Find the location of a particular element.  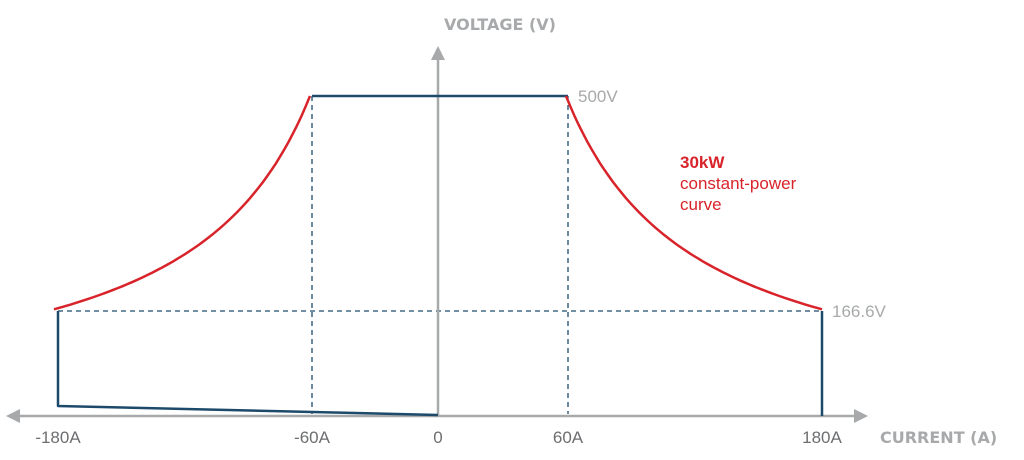

x-axis-arrow-left is located at coordinates (13, 416).